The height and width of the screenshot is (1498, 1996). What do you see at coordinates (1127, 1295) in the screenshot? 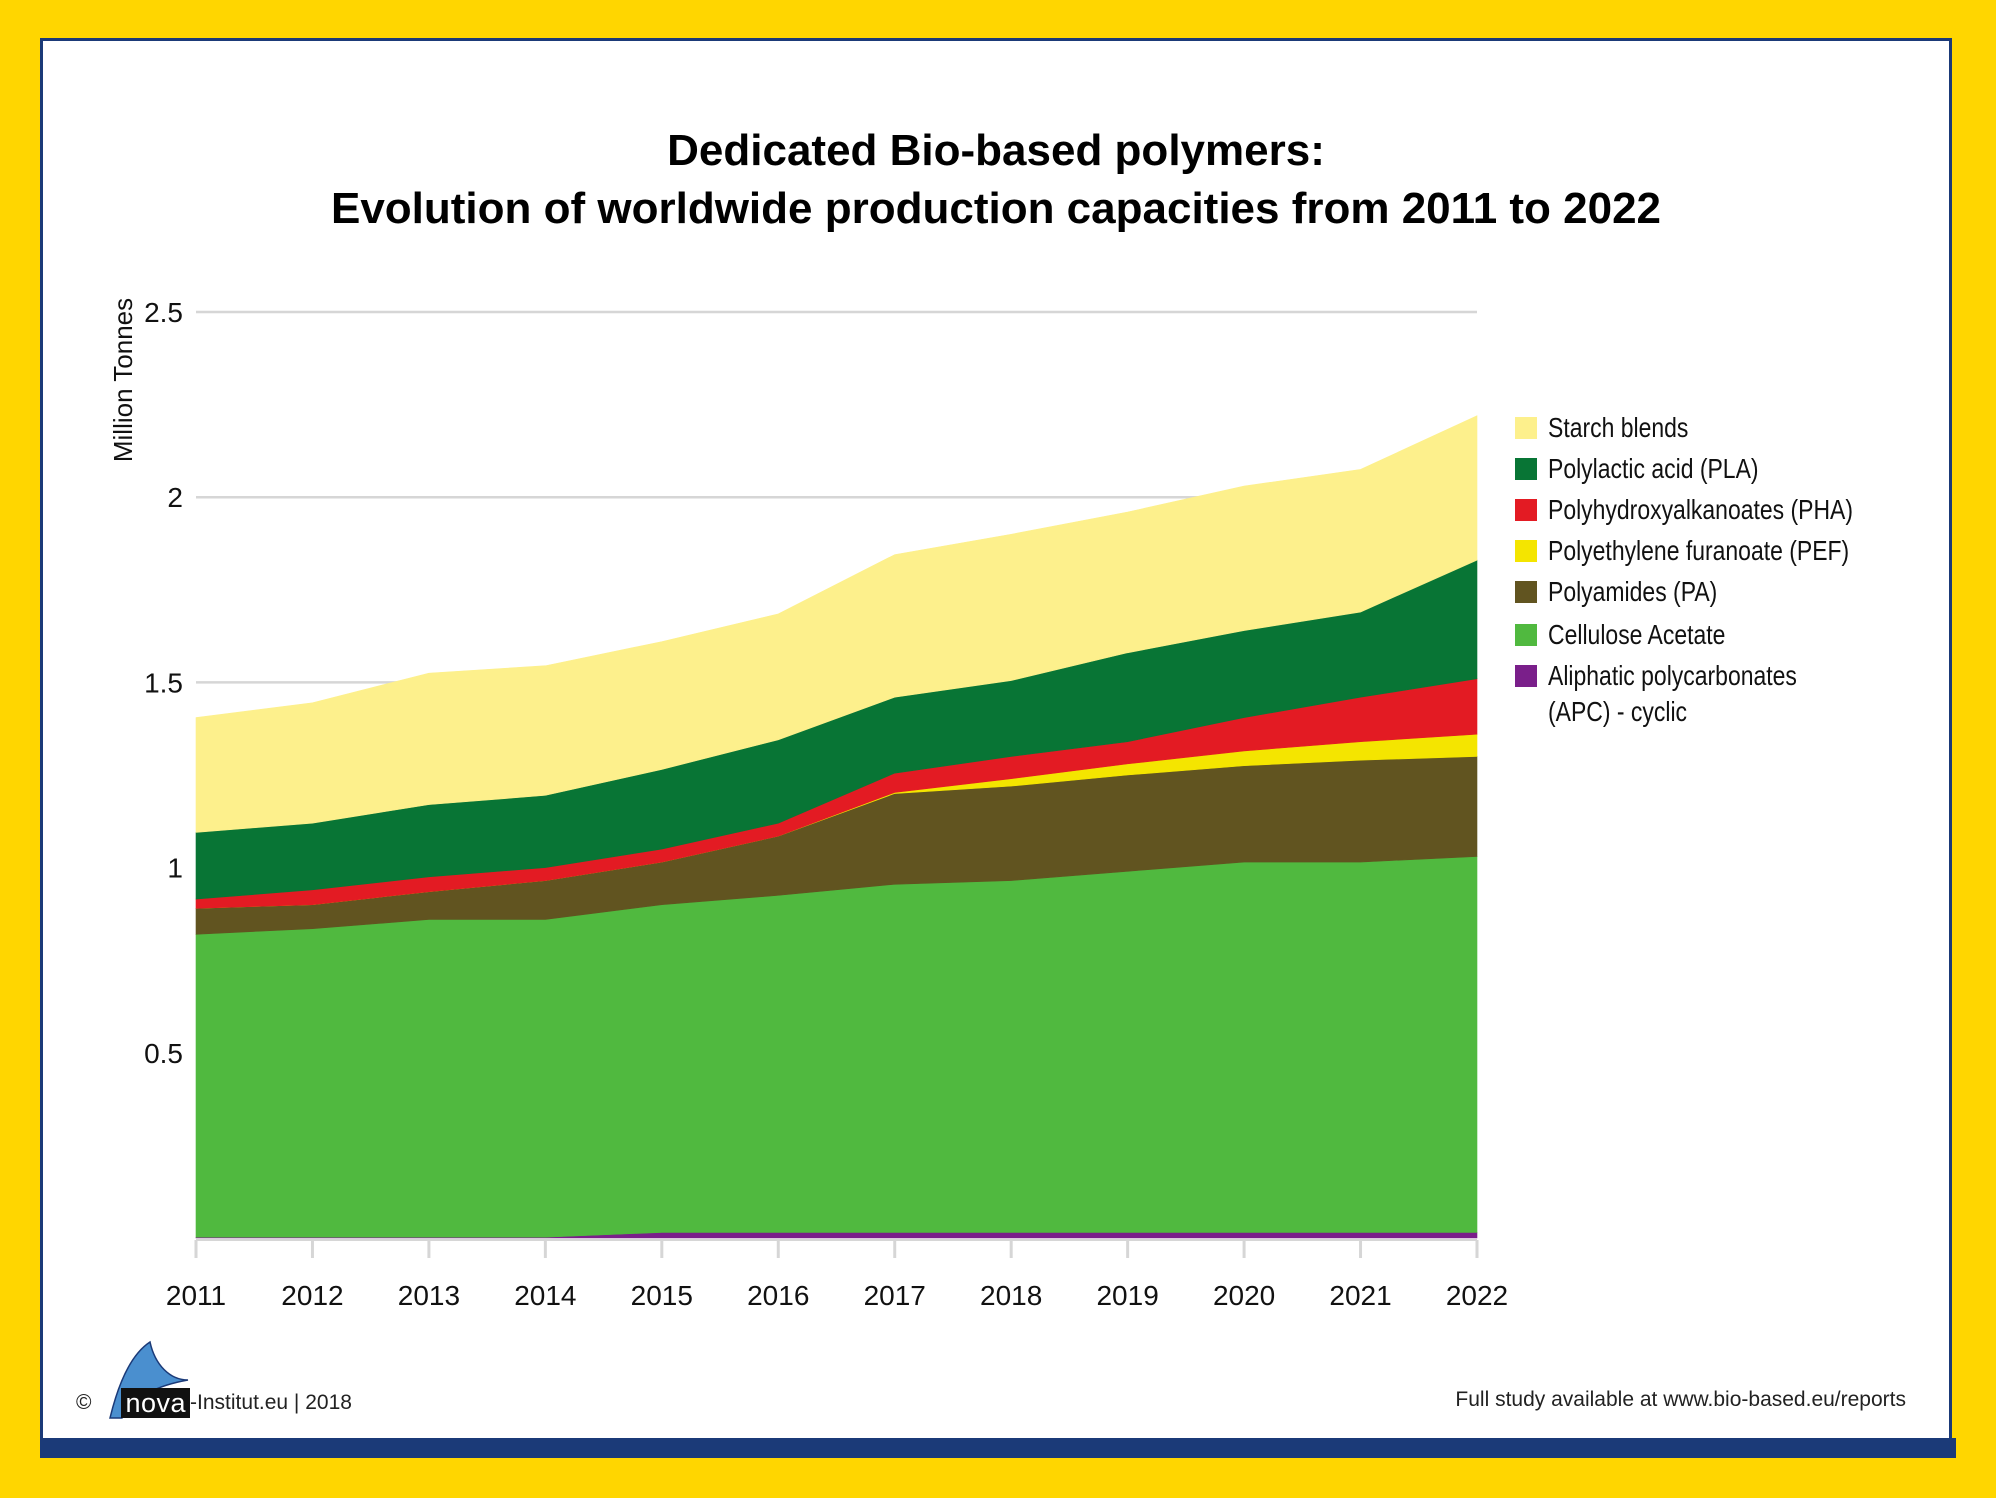
I see `x-tick-label: 2019` at bounding box center [1127, 1295].